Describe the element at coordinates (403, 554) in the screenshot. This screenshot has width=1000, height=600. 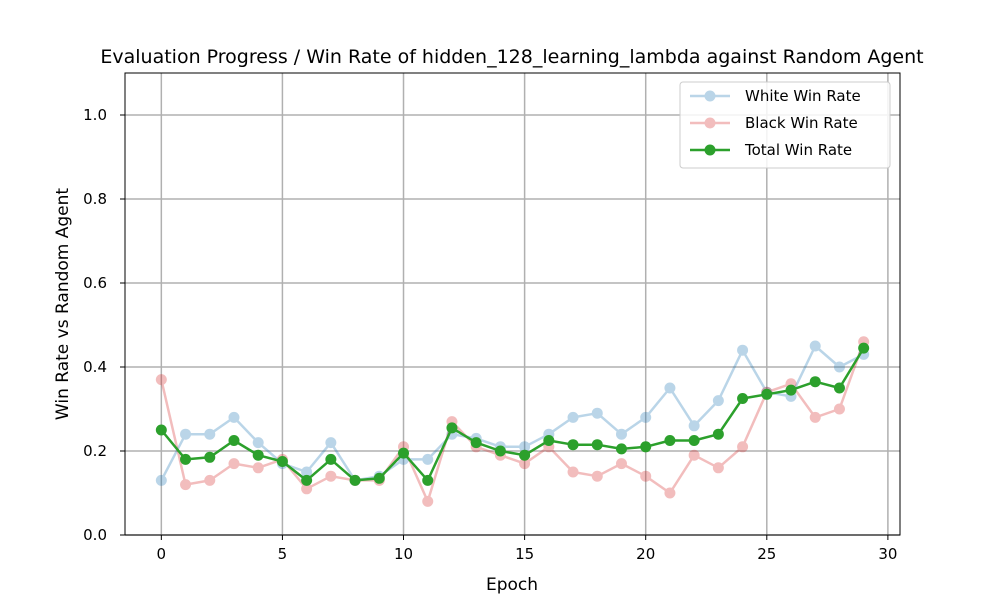
I see `x-tick-label: 10` at that location.